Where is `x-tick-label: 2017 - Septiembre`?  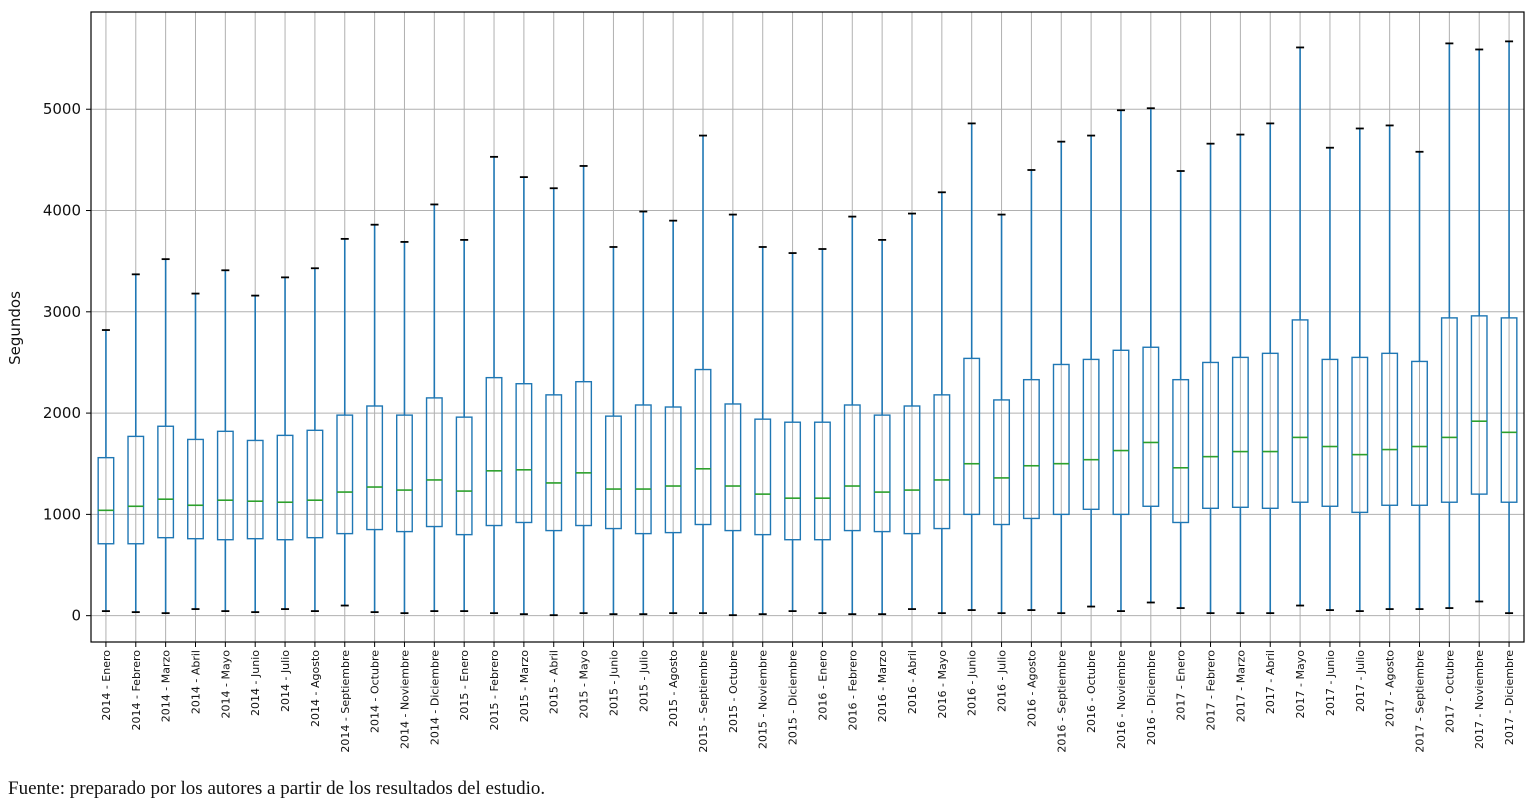
x-tick-label: 2017 - Septiembre is located at coordinates (1420, 701).